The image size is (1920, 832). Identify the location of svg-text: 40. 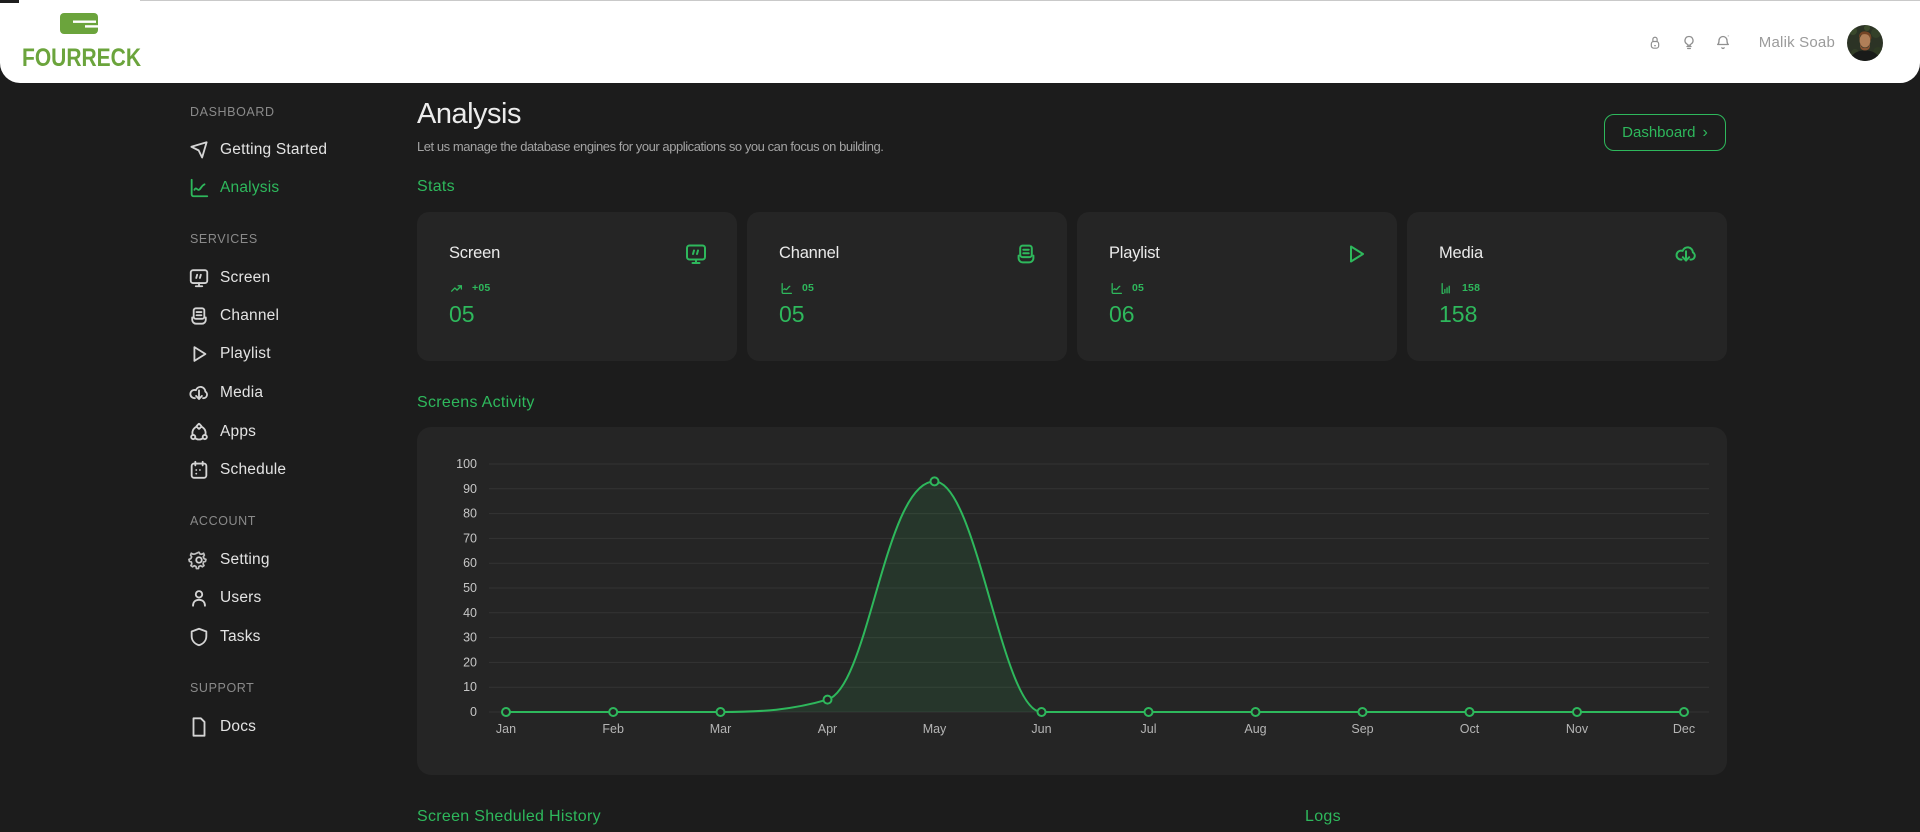
(470, 613).